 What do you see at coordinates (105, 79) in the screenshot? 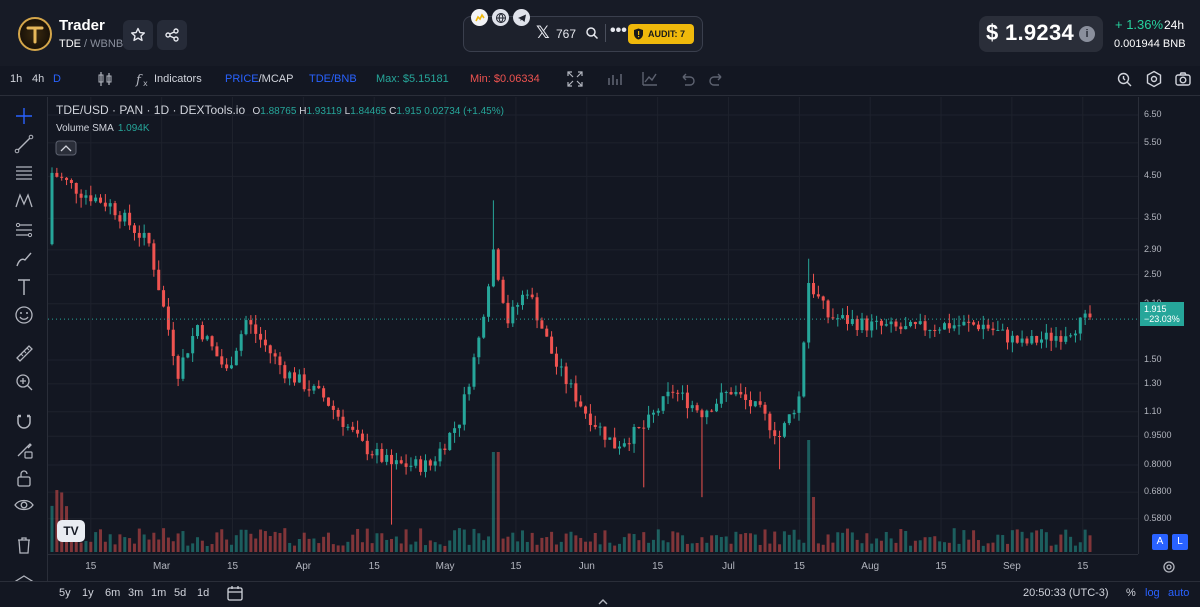
I see `candle-type-icon` at bounding box center [105, 79].